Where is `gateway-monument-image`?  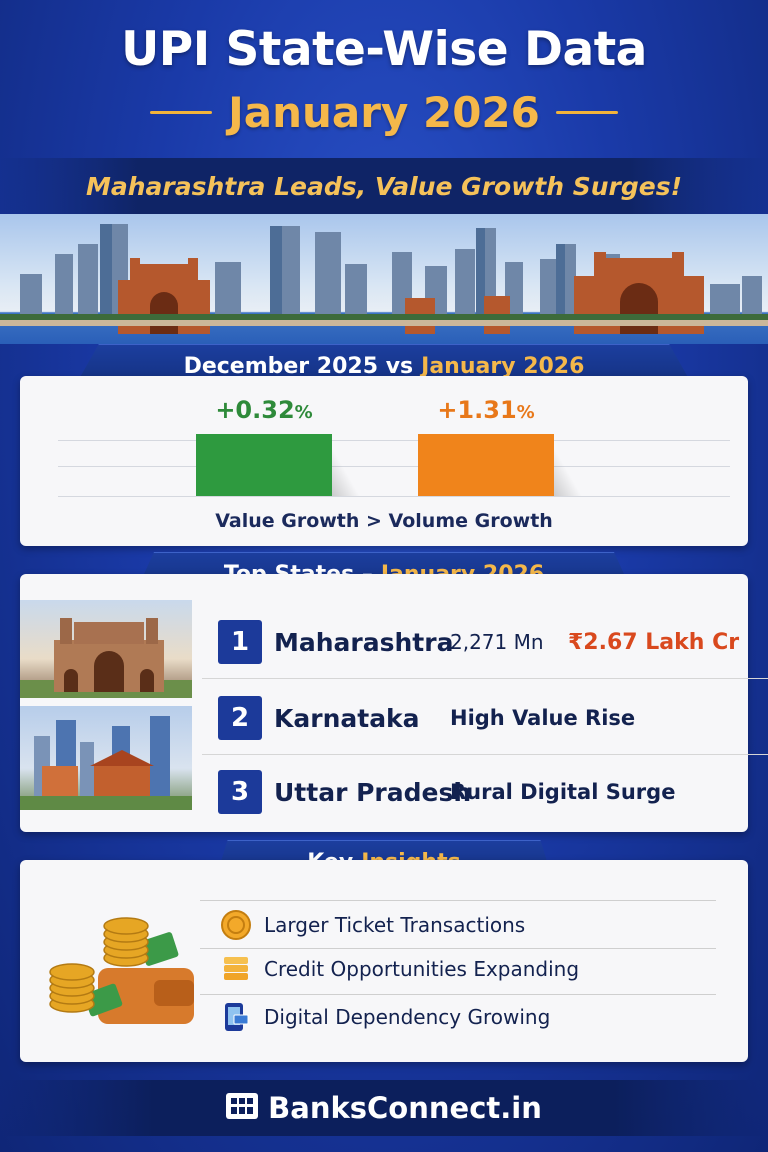 gateway-monument-image is located at coordinates (106, 649).